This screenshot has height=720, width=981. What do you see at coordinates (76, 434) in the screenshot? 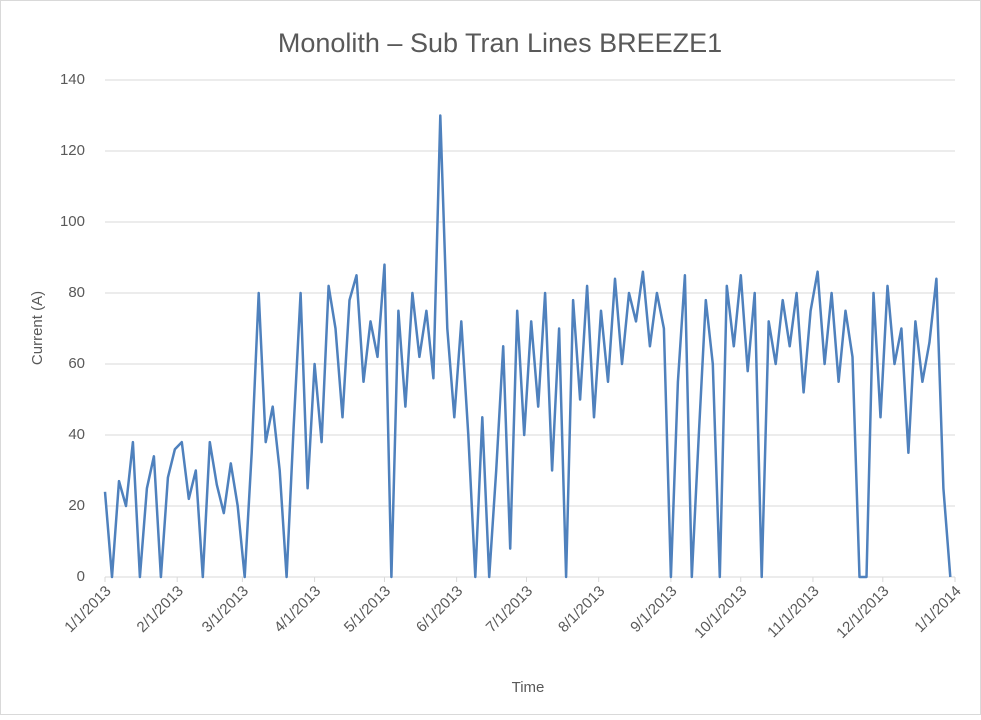
I see `y-tick-label: 40` at bounding box center [76, 434].